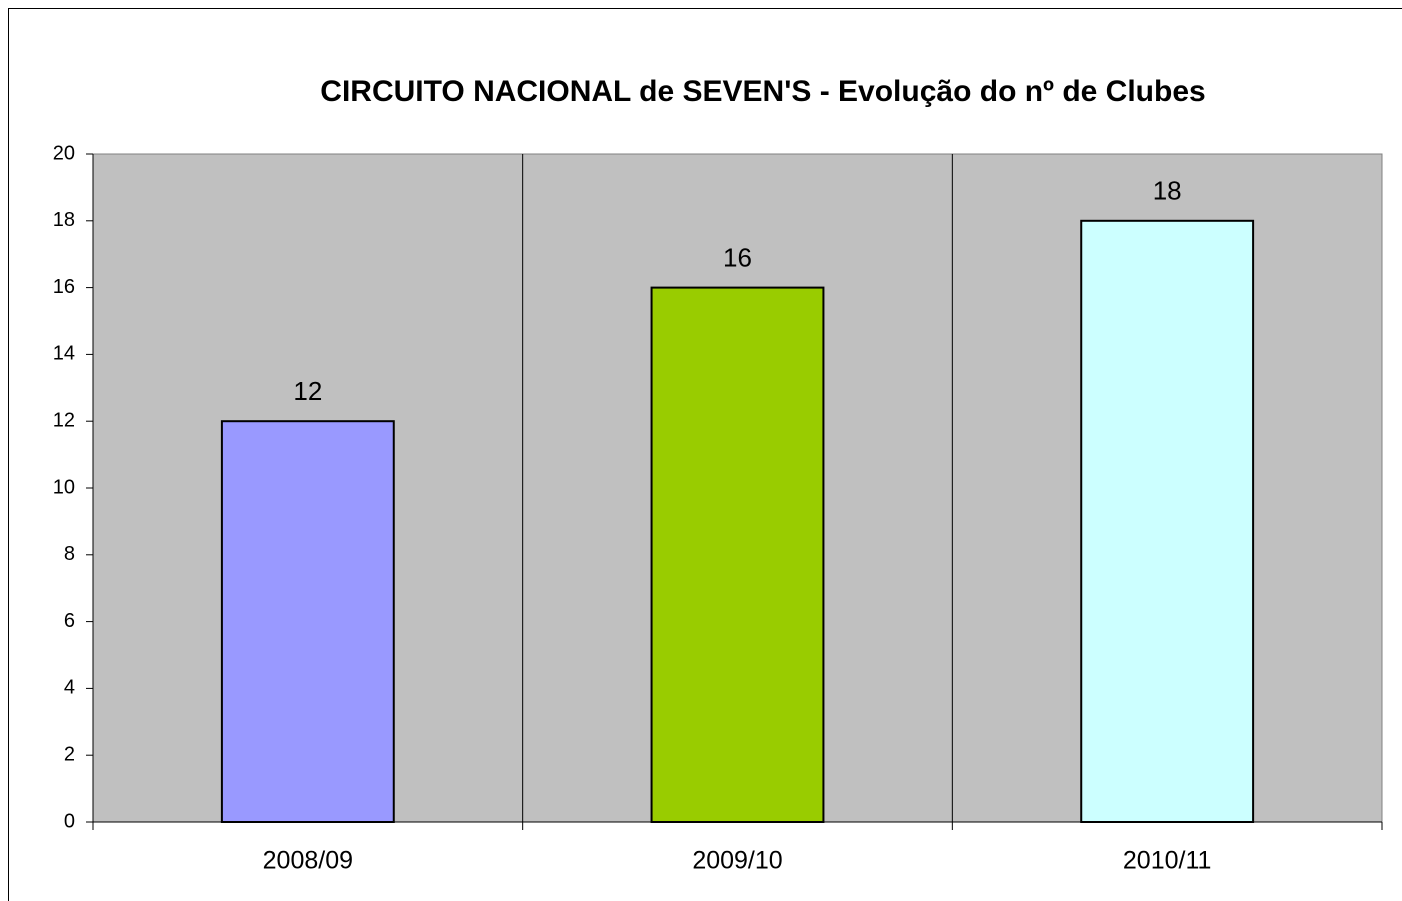 This screenshot has height=901, width=1402. I want to click on y-tick-label: 4, so click(69, 688).